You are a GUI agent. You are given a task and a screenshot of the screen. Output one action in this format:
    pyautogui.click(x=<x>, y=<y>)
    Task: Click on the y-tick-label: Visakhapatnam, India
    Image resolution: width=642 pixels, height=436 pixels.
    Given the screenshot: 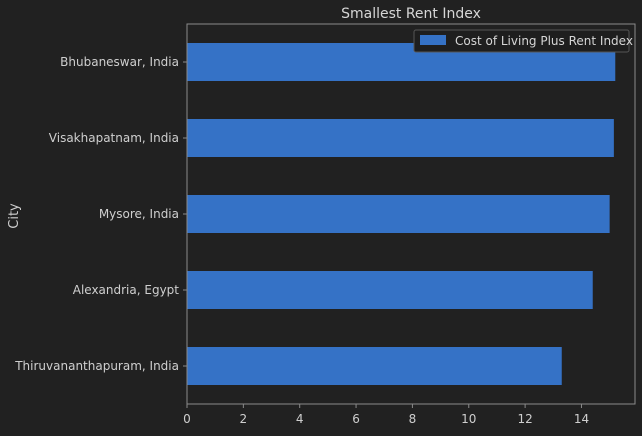 What is the action you would take?
    pyautogui.click(x=114, y=138)
    